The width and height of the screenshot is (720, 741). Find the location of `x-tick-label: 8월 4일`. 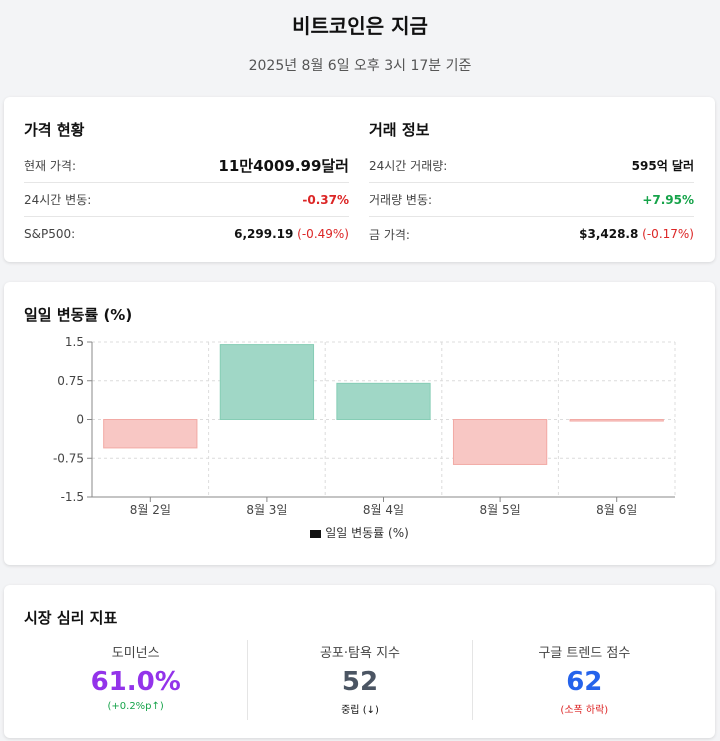

x-tick-label: 8월 4일 is located at coordinates (383, 510).